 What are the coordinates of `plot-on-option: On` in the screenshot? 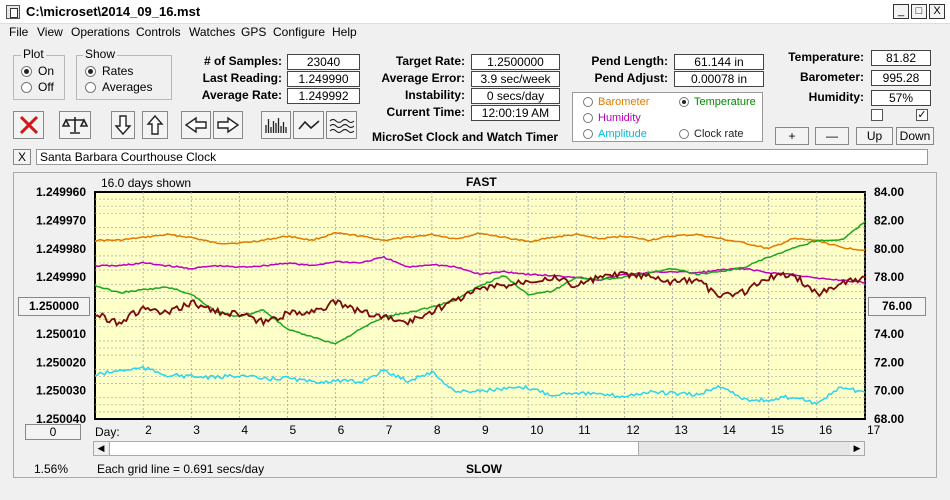 It's located at (37, 71).